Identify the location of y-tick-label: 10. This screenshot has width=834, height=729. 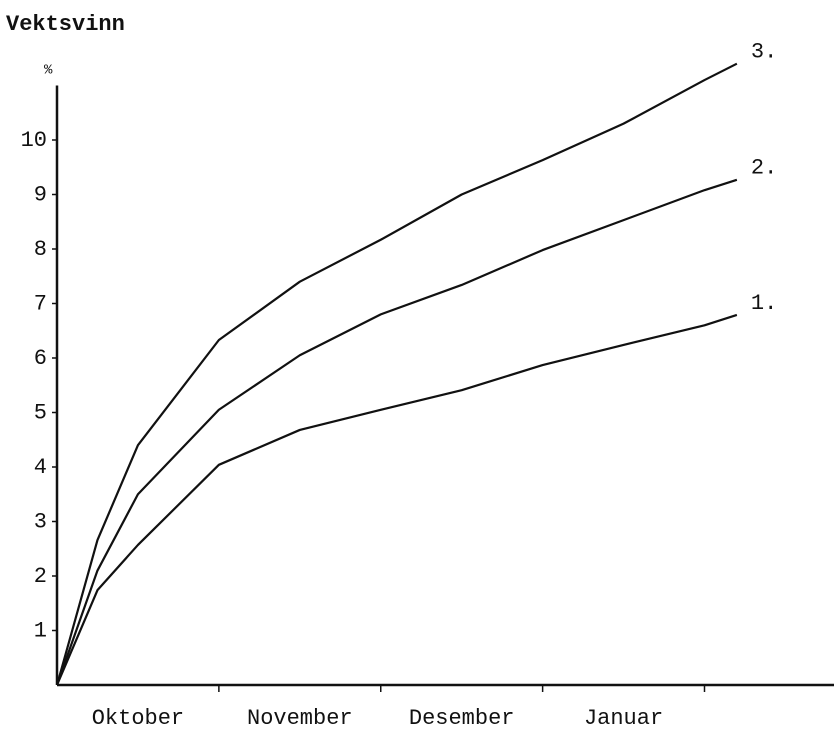
(34, 140).